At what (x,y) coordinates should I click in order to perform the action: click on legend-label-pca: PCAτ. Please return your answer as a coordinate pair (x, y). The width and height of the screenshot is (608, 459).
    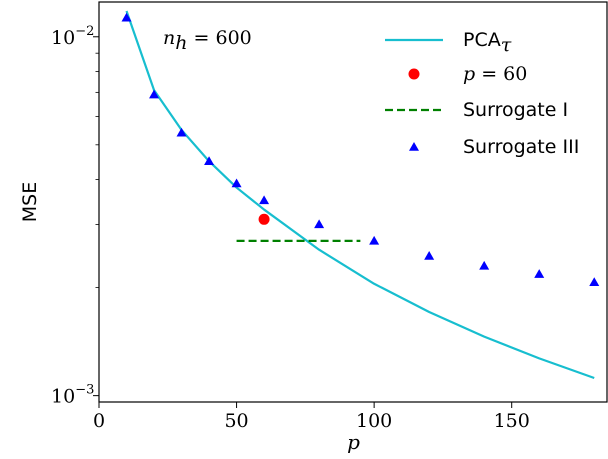
    Looking at the image, I should click on (487, 42).